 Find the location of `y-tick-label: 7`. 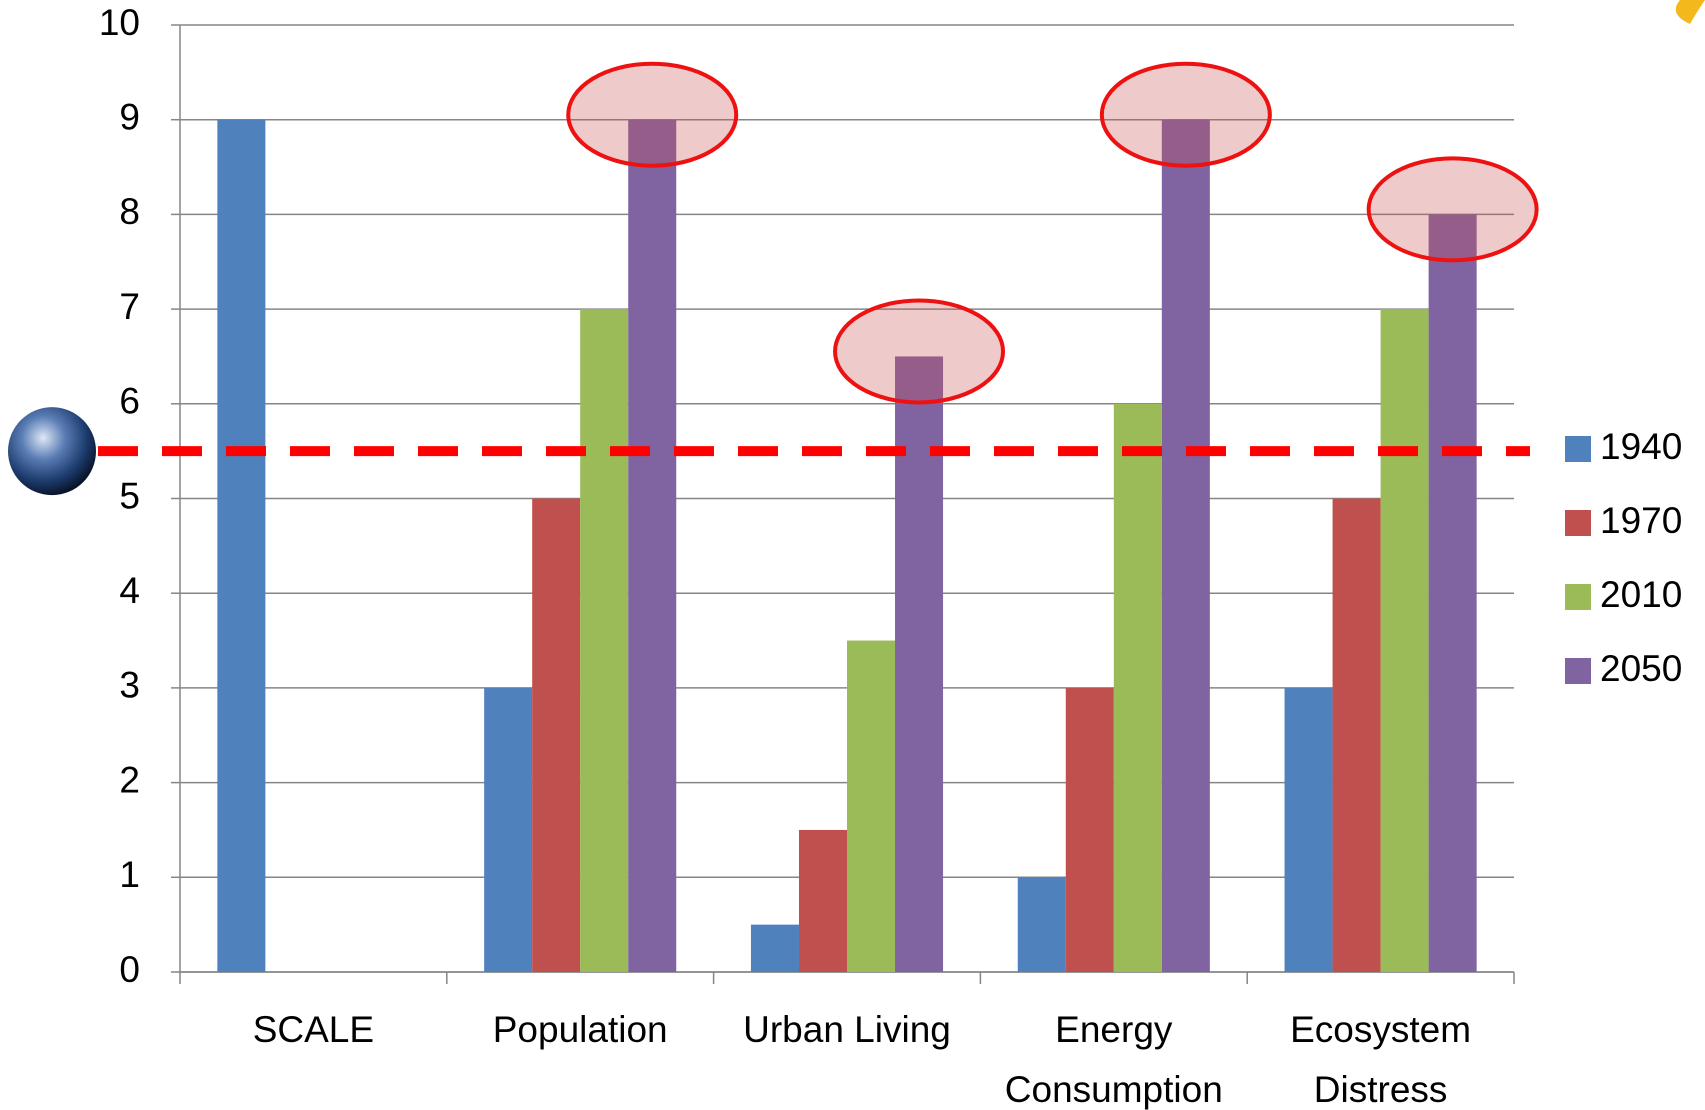

y-tick-label: 7 is located at coordinates (129, 306).